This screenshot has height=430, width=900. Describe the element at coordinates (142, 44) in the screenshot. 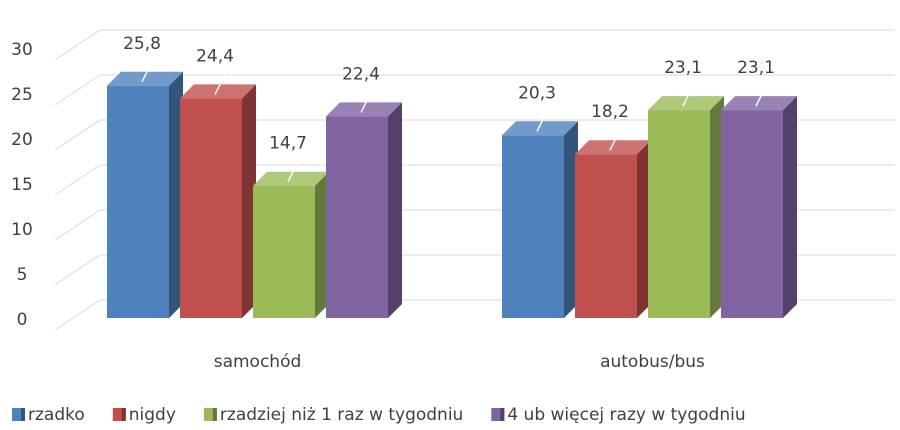

I see `value-label: 25,8` at that location.